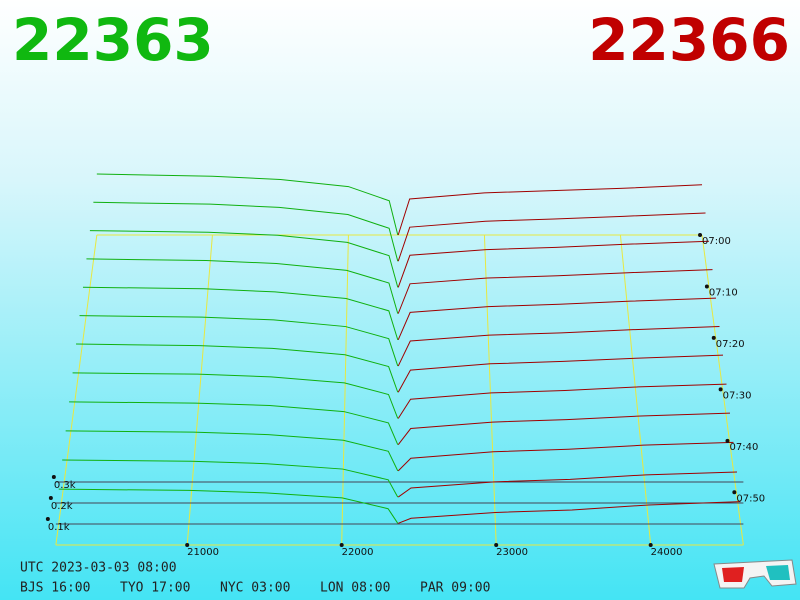 The height and width of the screenshot is (600, 800). What do you see at coordinates (203, 552) in the screenshot?
I see `x-tick-label: 21000` at bounding box center [203, 552].